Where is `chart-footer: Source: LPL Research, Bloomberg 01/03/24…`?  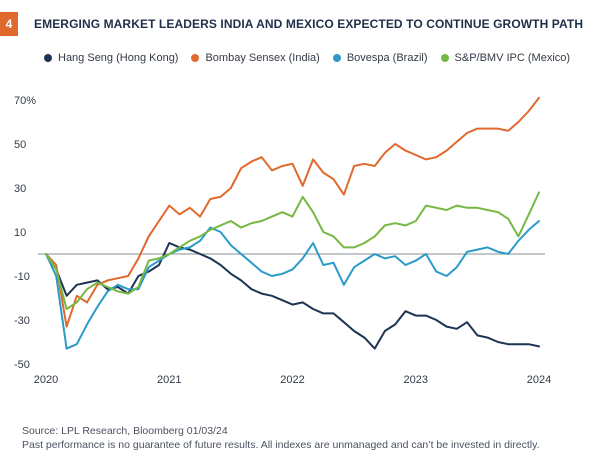 chart-footer: Source: LPL Research, Bloomberg 01/03/24… is located at coordinates (281, 438).